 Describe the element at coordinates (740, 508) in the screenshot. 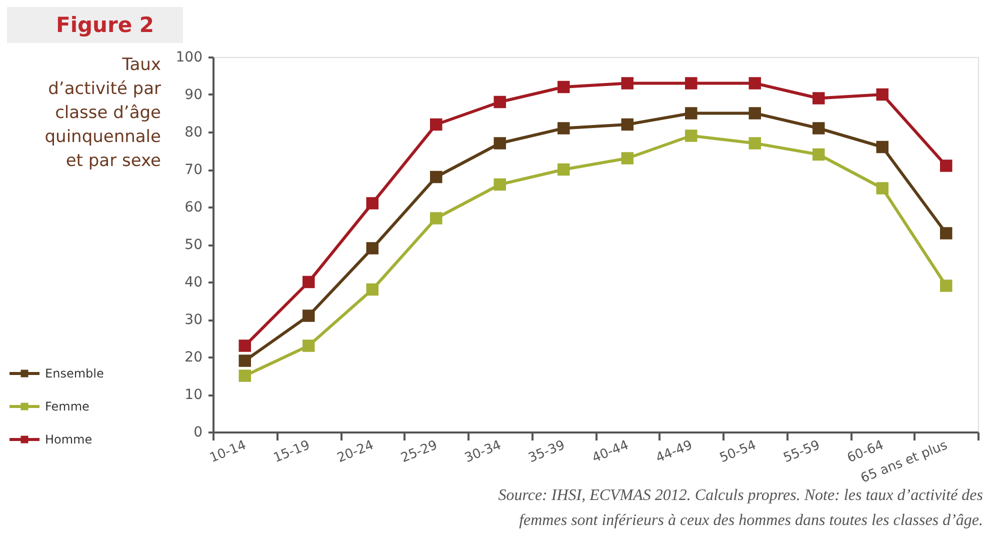

I see `source-note: Source: IHSI, ECVMAS 2012. Calculs propres. Note: les taux d’activité des femmes sont inférieurs à ceux des hommes dans toutes les classes d’âge.` at that location.